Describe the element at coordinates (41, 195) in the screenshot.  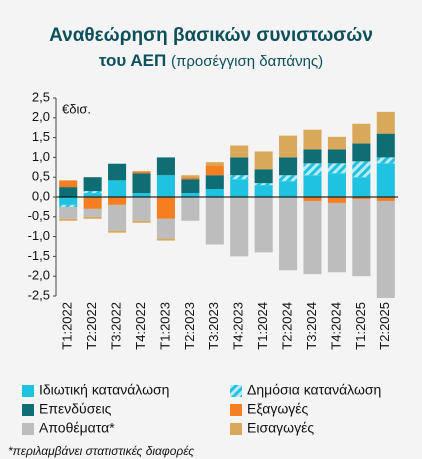
I see `y-tick-label: 0,0` at that location.